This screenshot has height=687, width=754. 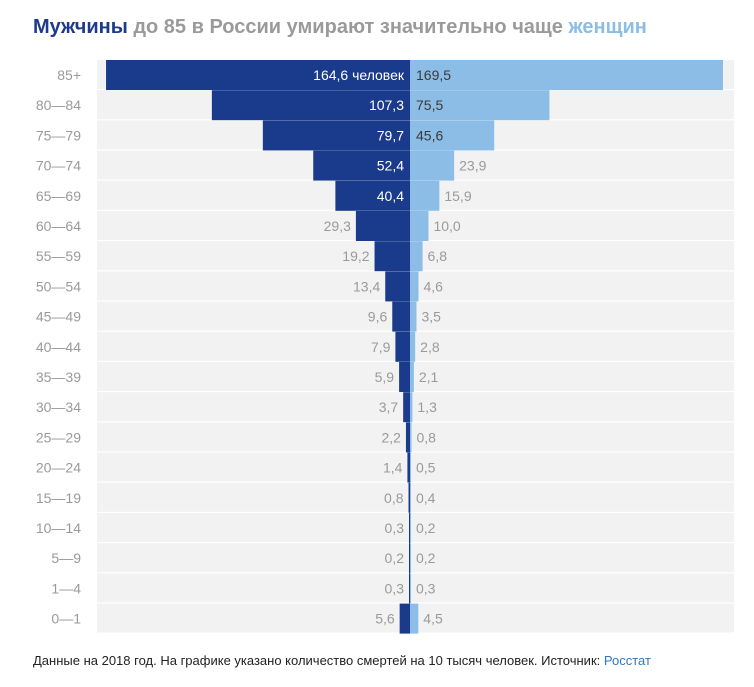 What do you see at coordinates (426, 468) in the screenshot?
I see `women-value-label: 0,5` at bounding box center [426, 468].